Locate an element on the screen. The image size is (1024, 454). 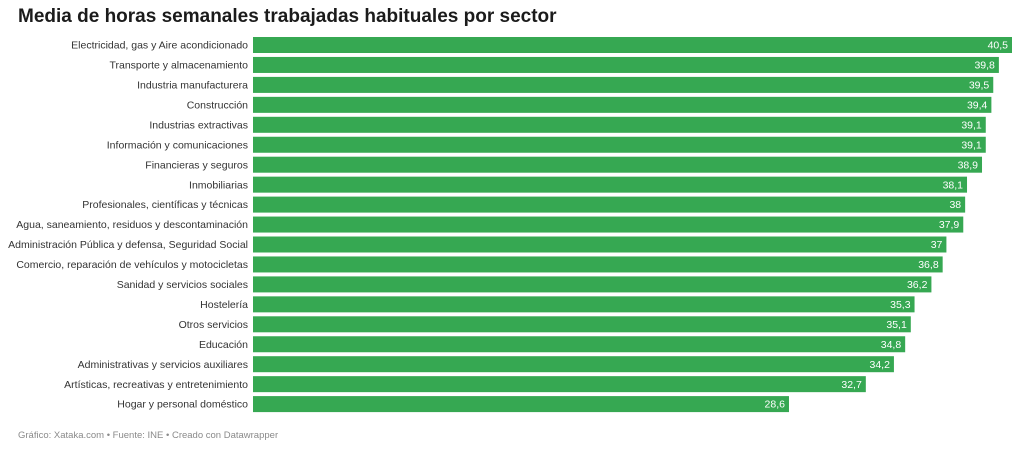
category-label: Hogar y personal doméstico is located at coordinates (182, 405).